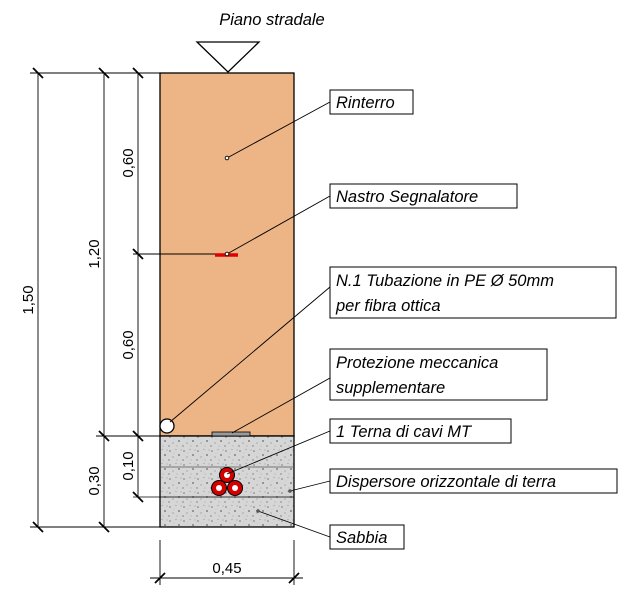 The height and width of the screenshot is (598, 625). I want to click on label-conduit-line2: per fibra ottica, so click(388, 306).